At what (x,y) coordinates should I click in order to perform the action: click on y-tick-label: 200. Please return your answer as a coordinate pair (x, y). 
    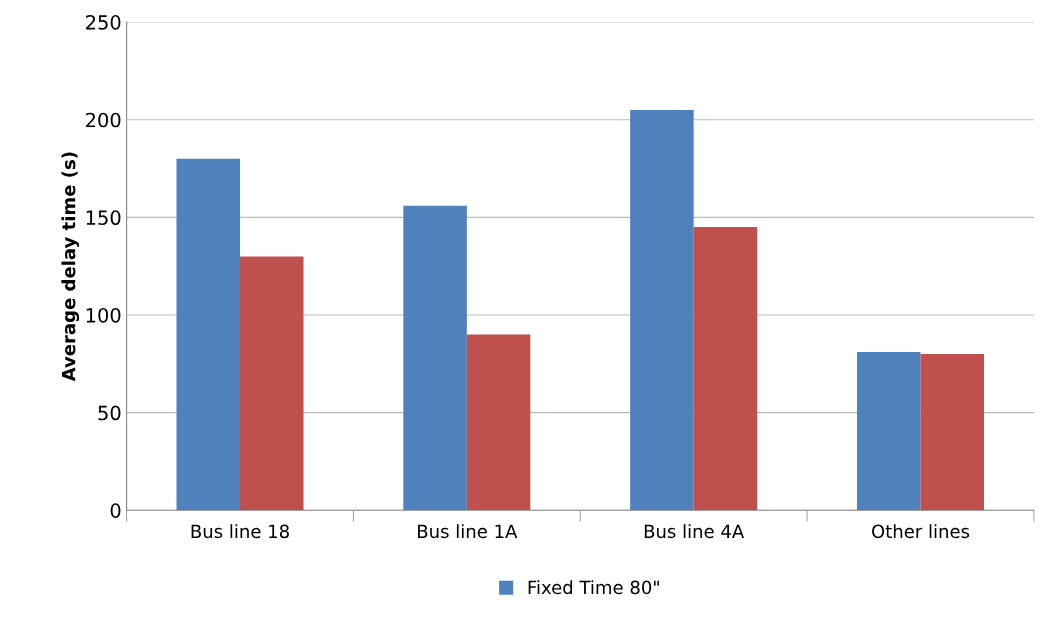
    Looking at the image, I should click on (103, 120).